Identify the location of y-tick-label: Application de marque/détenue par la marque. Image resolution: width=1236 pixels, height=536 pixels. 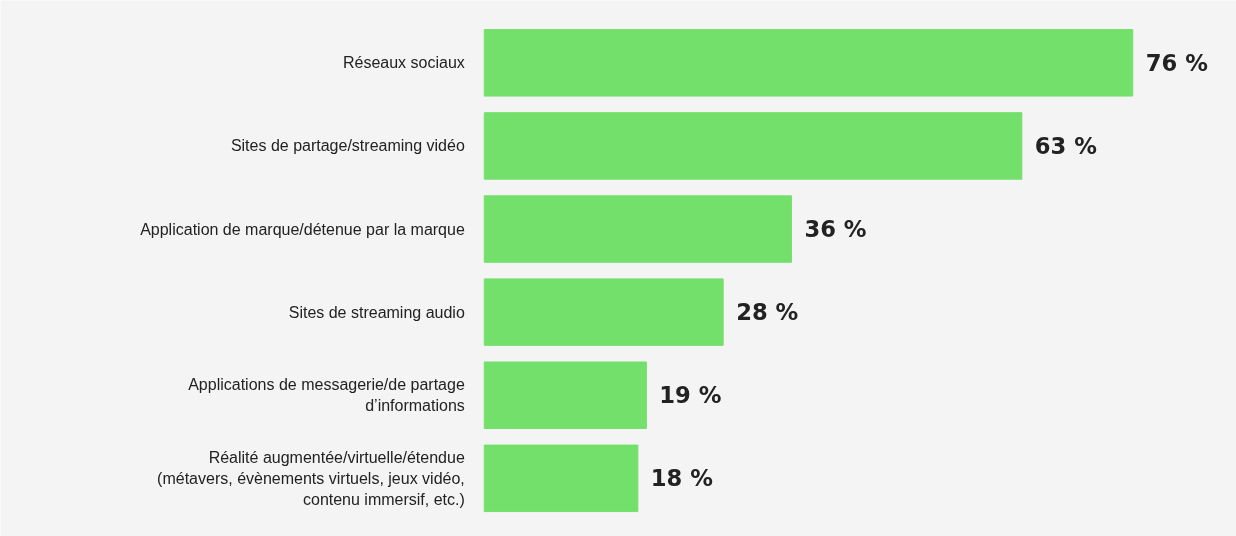
(302, 229).